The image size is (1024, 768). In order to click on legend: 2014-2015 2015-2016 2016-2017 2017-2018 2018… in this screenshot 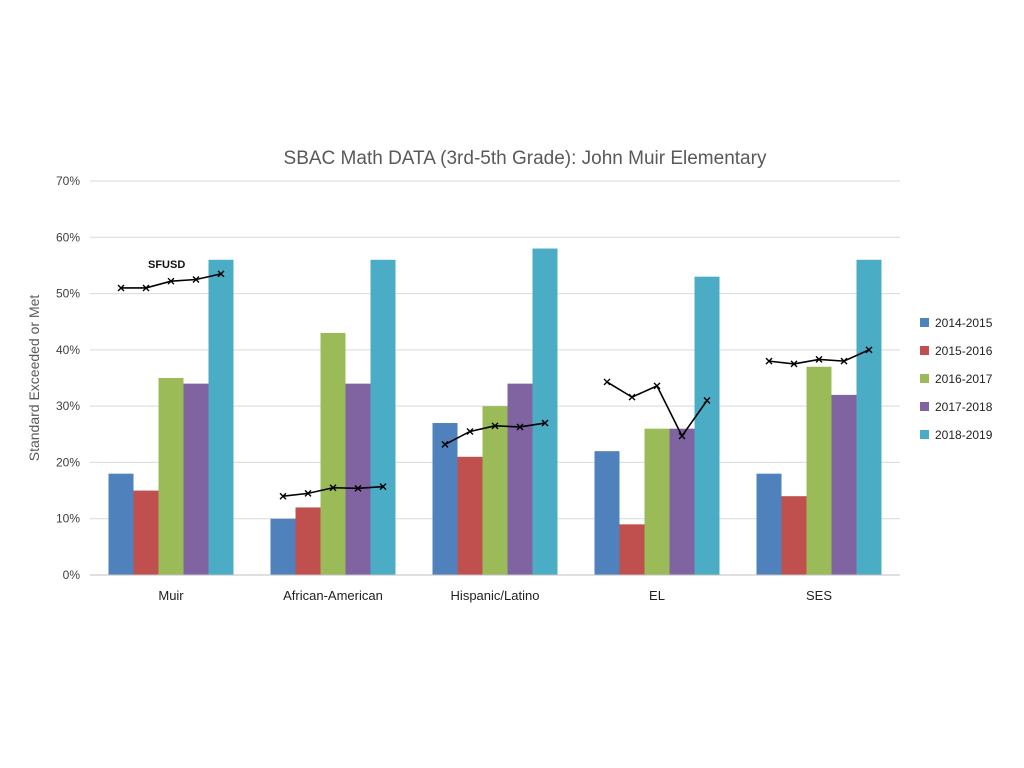, I will do `click(956, 379)`.